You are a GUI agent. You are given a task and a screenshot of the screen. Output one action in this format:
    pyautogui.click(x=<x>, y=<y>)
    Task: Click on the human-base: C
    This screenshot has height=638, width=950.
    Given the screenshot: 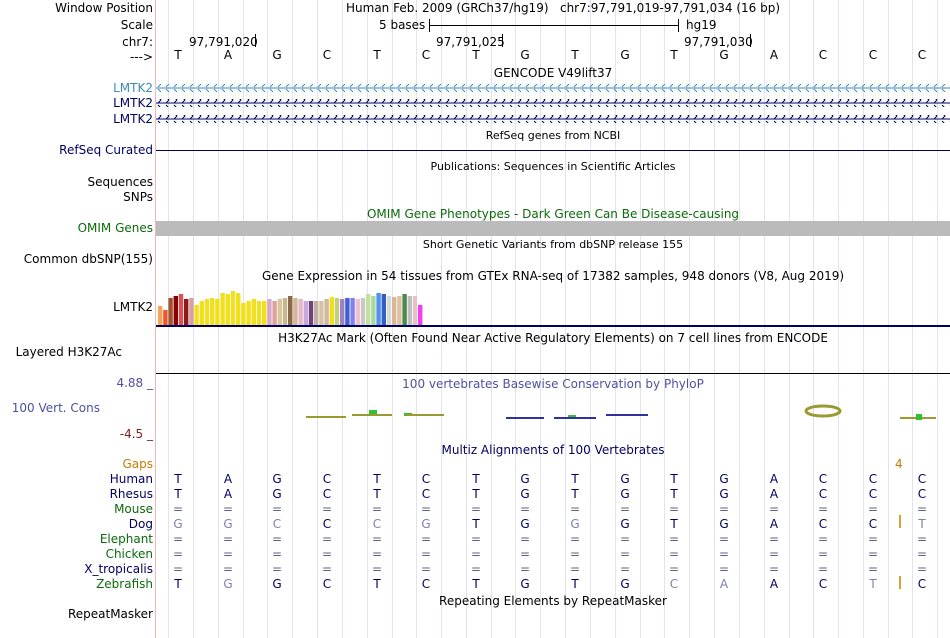 What is the action you would take?
    pyautogui.click(x=873, y=479)
    